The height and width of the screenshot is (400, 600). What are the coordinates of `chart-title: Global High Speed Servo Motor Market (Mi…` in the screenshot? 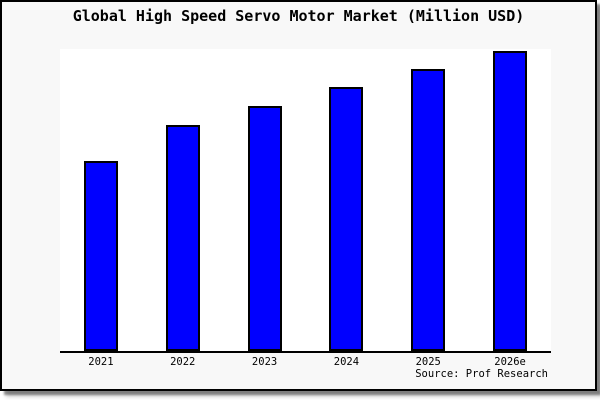 It's located at (298, 16).